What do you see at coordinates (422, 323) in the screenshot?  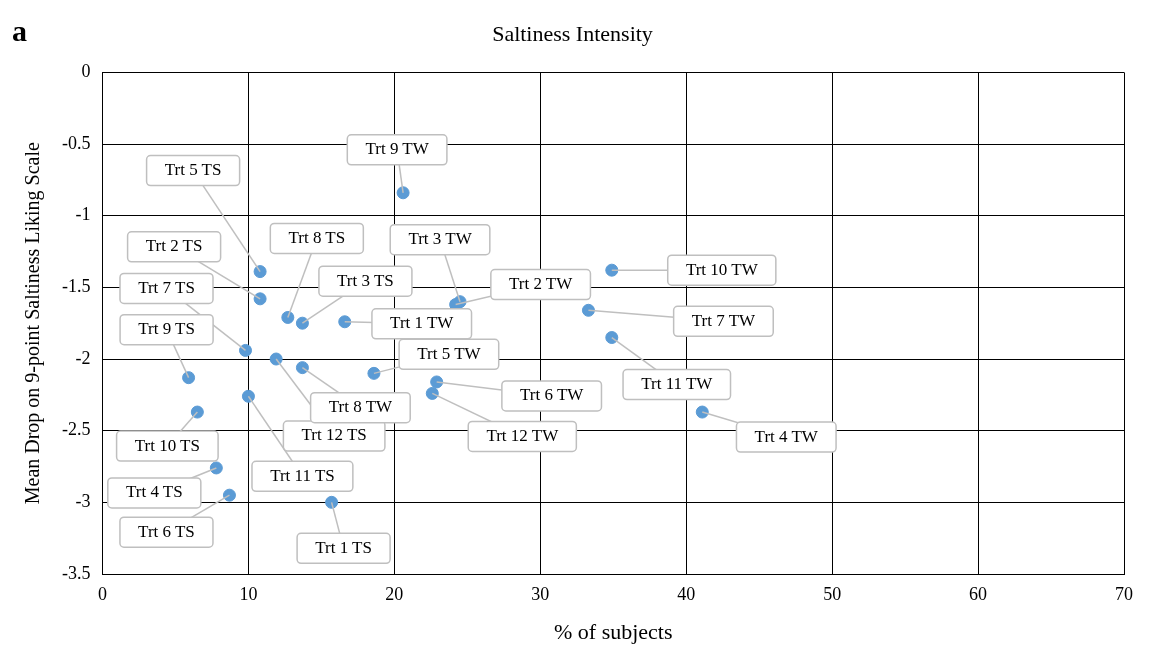 I see `annotation: Trt 1 TW` at bounding box center [422, 323].